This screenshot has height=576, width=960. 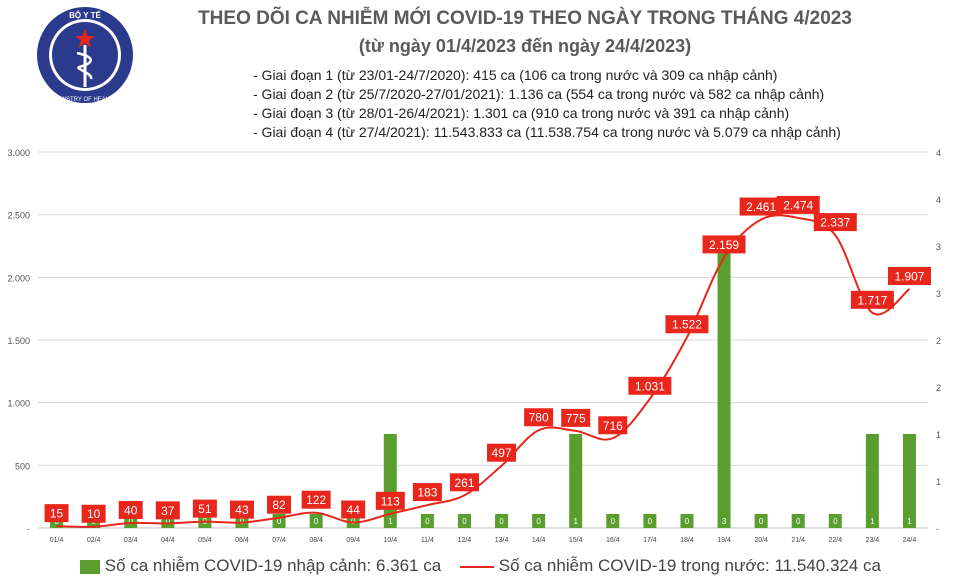 I want to click on y-left-tick-label: -, so click(x=28, y=529).